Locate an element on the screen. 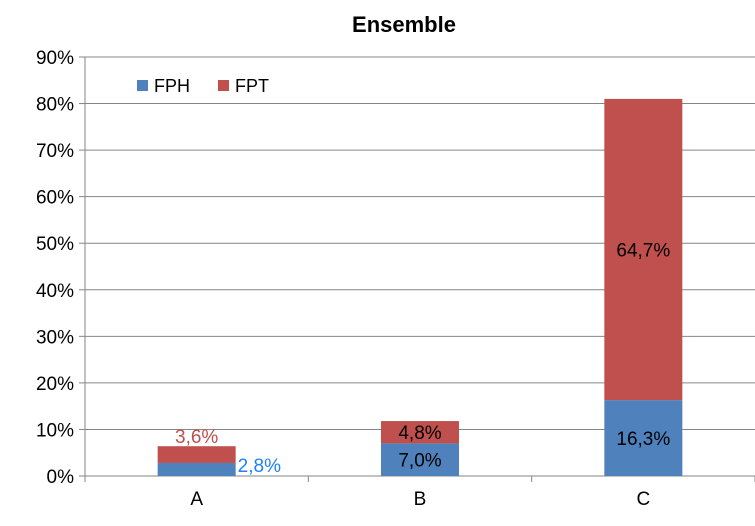  x-axis: A B C is located at coordinates (419, 492).